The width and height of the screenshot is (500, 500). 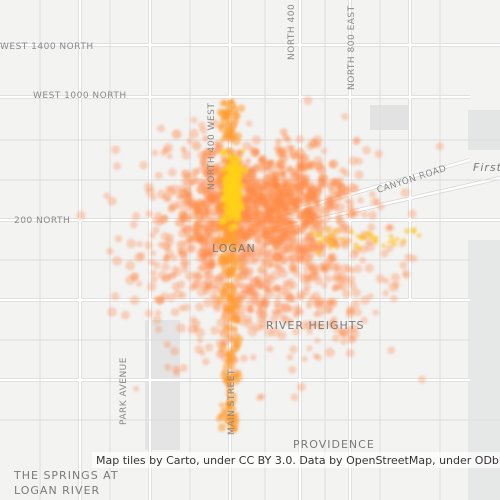 I want to click on place-label: THE SPRINGS AT, so click(x=66, y=475).